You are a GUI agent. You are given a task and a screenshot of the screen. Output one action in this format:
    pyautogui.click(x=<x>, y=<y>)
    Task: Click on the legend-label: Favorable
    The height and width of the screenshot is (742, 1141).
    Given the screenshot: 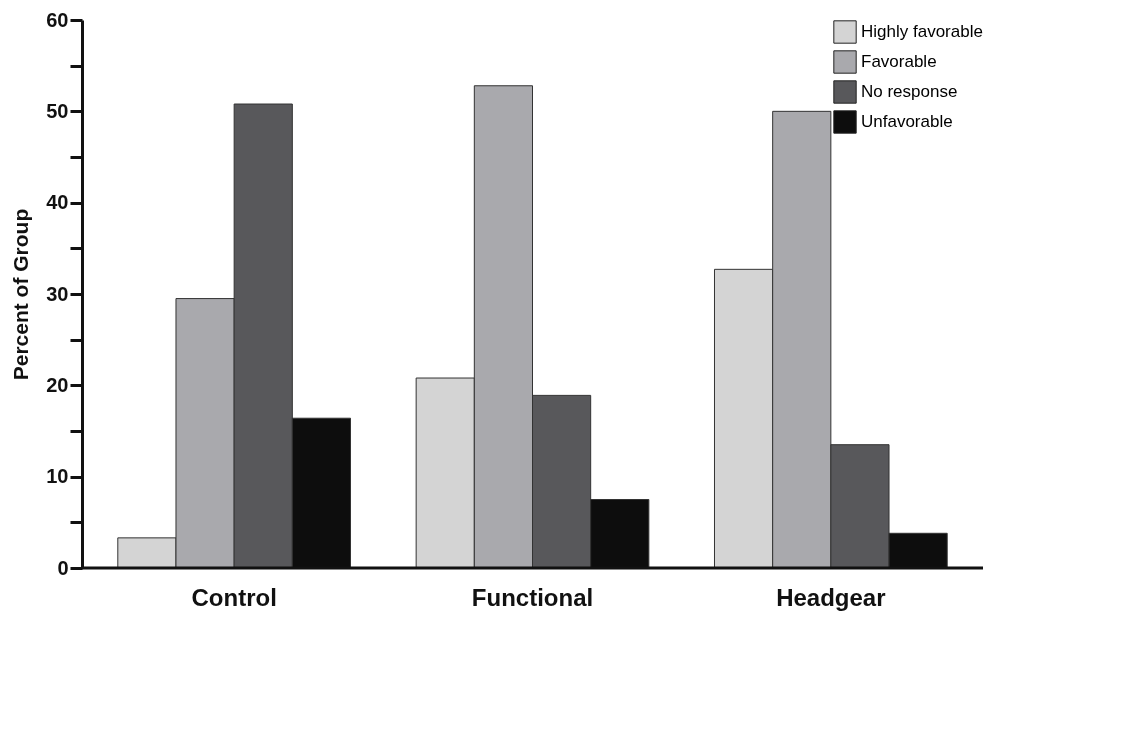 What is the action you would take?
    pyautogui.click(x=899, y=61)
    